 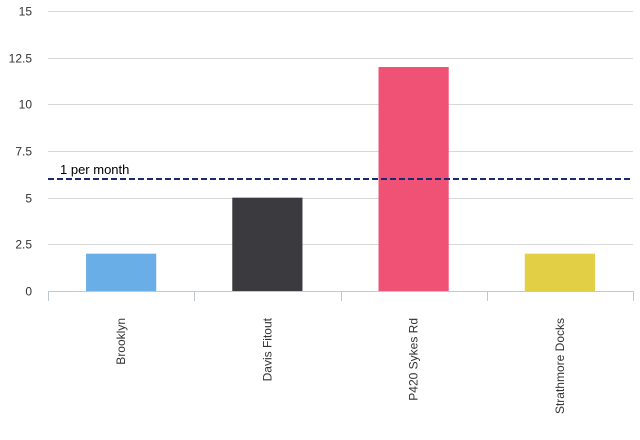 What do you see at coordinates (28, 199) in the screenshot?
I see `y-tick-label: 5` at bounding box center [28, 199].